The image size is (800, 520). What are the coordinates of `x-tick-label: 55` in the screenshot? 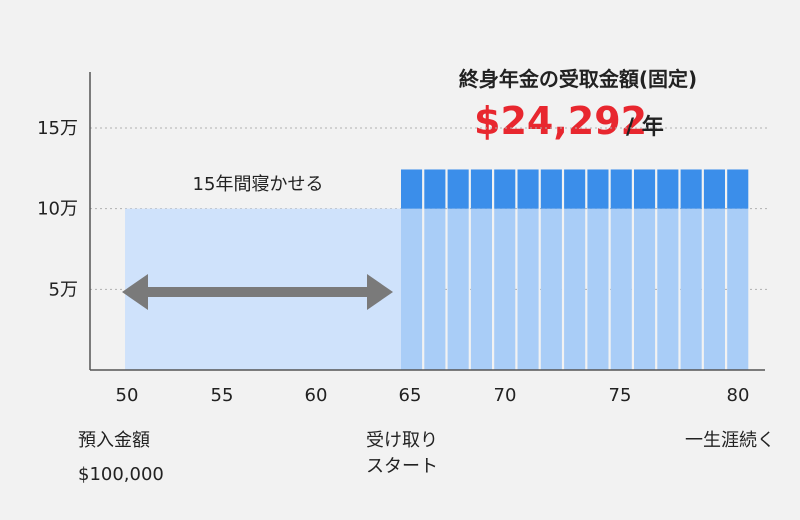 It's located at (222, 395).